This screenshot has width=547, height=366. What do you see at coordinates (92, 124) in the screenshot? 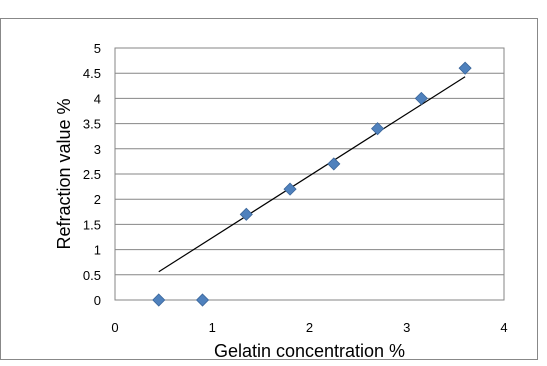
I see `y-tick-label: 3.5` at bounding box center [92, 124].